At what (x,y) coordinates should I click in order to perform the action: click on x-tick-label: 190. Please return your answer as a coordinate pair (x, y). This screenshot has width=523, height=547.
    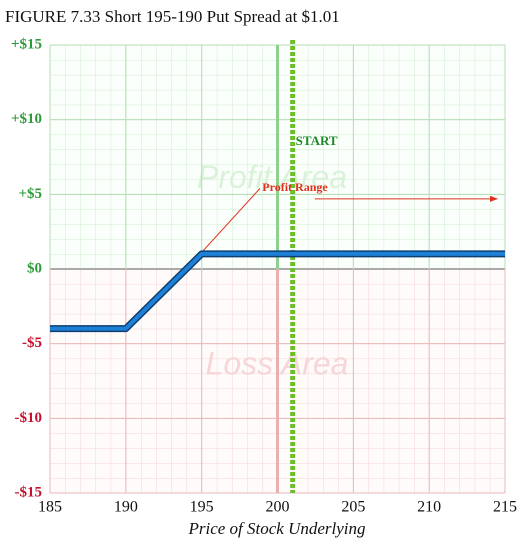
    Looking at the image, I should click on (126, 507).